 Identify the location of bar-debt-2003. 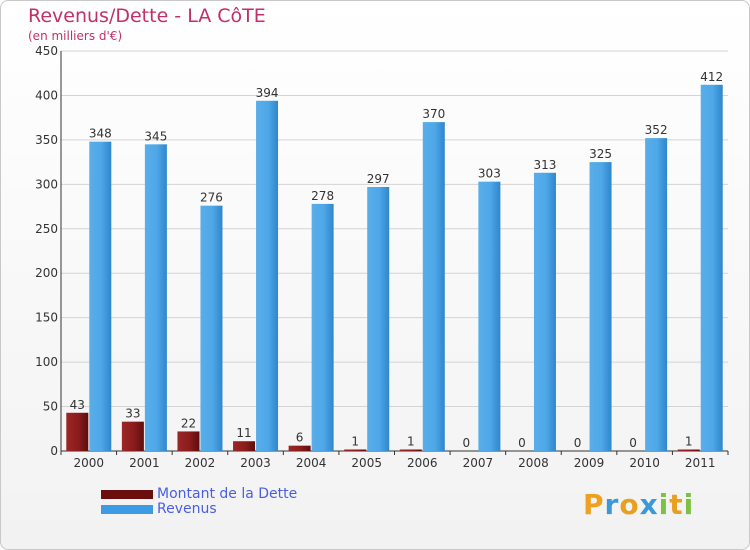
(244, 446).